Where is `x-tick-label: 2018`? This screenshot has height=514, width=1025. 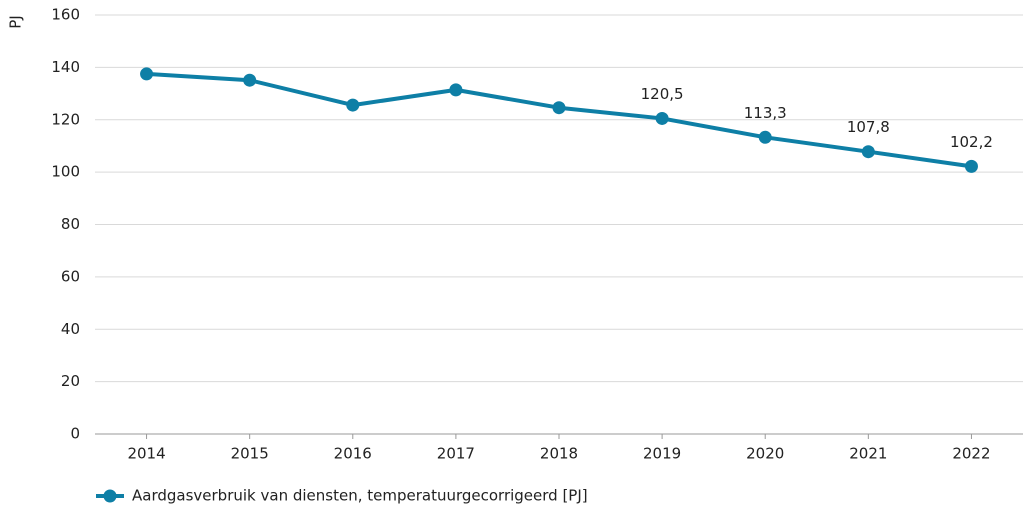 x-tick-label: 2018 is located at coordinates (559, 454).